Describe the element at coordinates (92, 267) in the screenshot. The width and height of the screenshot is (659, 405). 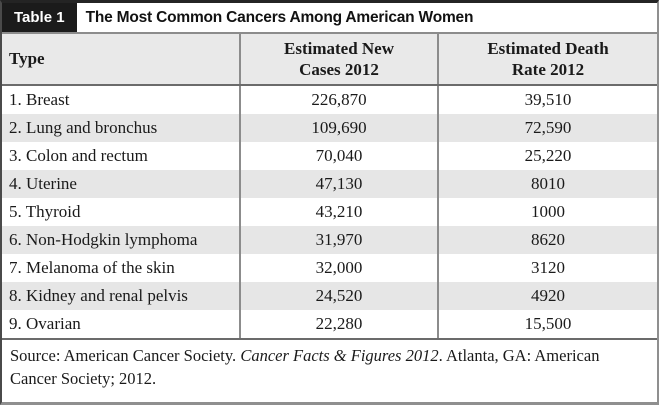
I see `cell-type: 7. Melanoma of the skin` at that location.